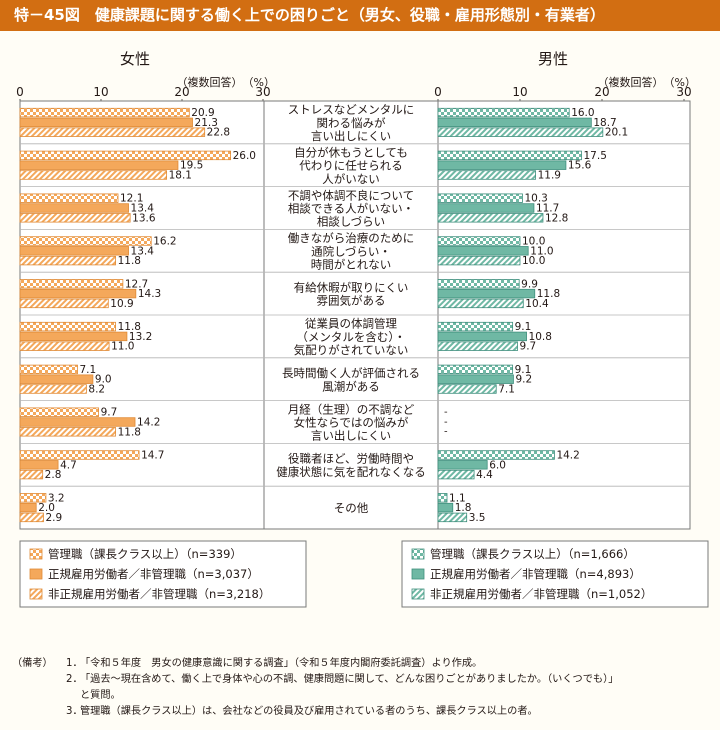 Image resolution: width=720 pixels, height=730 pixels. Describe the element at coordinates (226, 82) in the screenshot. I see `axis-unit-female: （複数回答） （%）` at that location.